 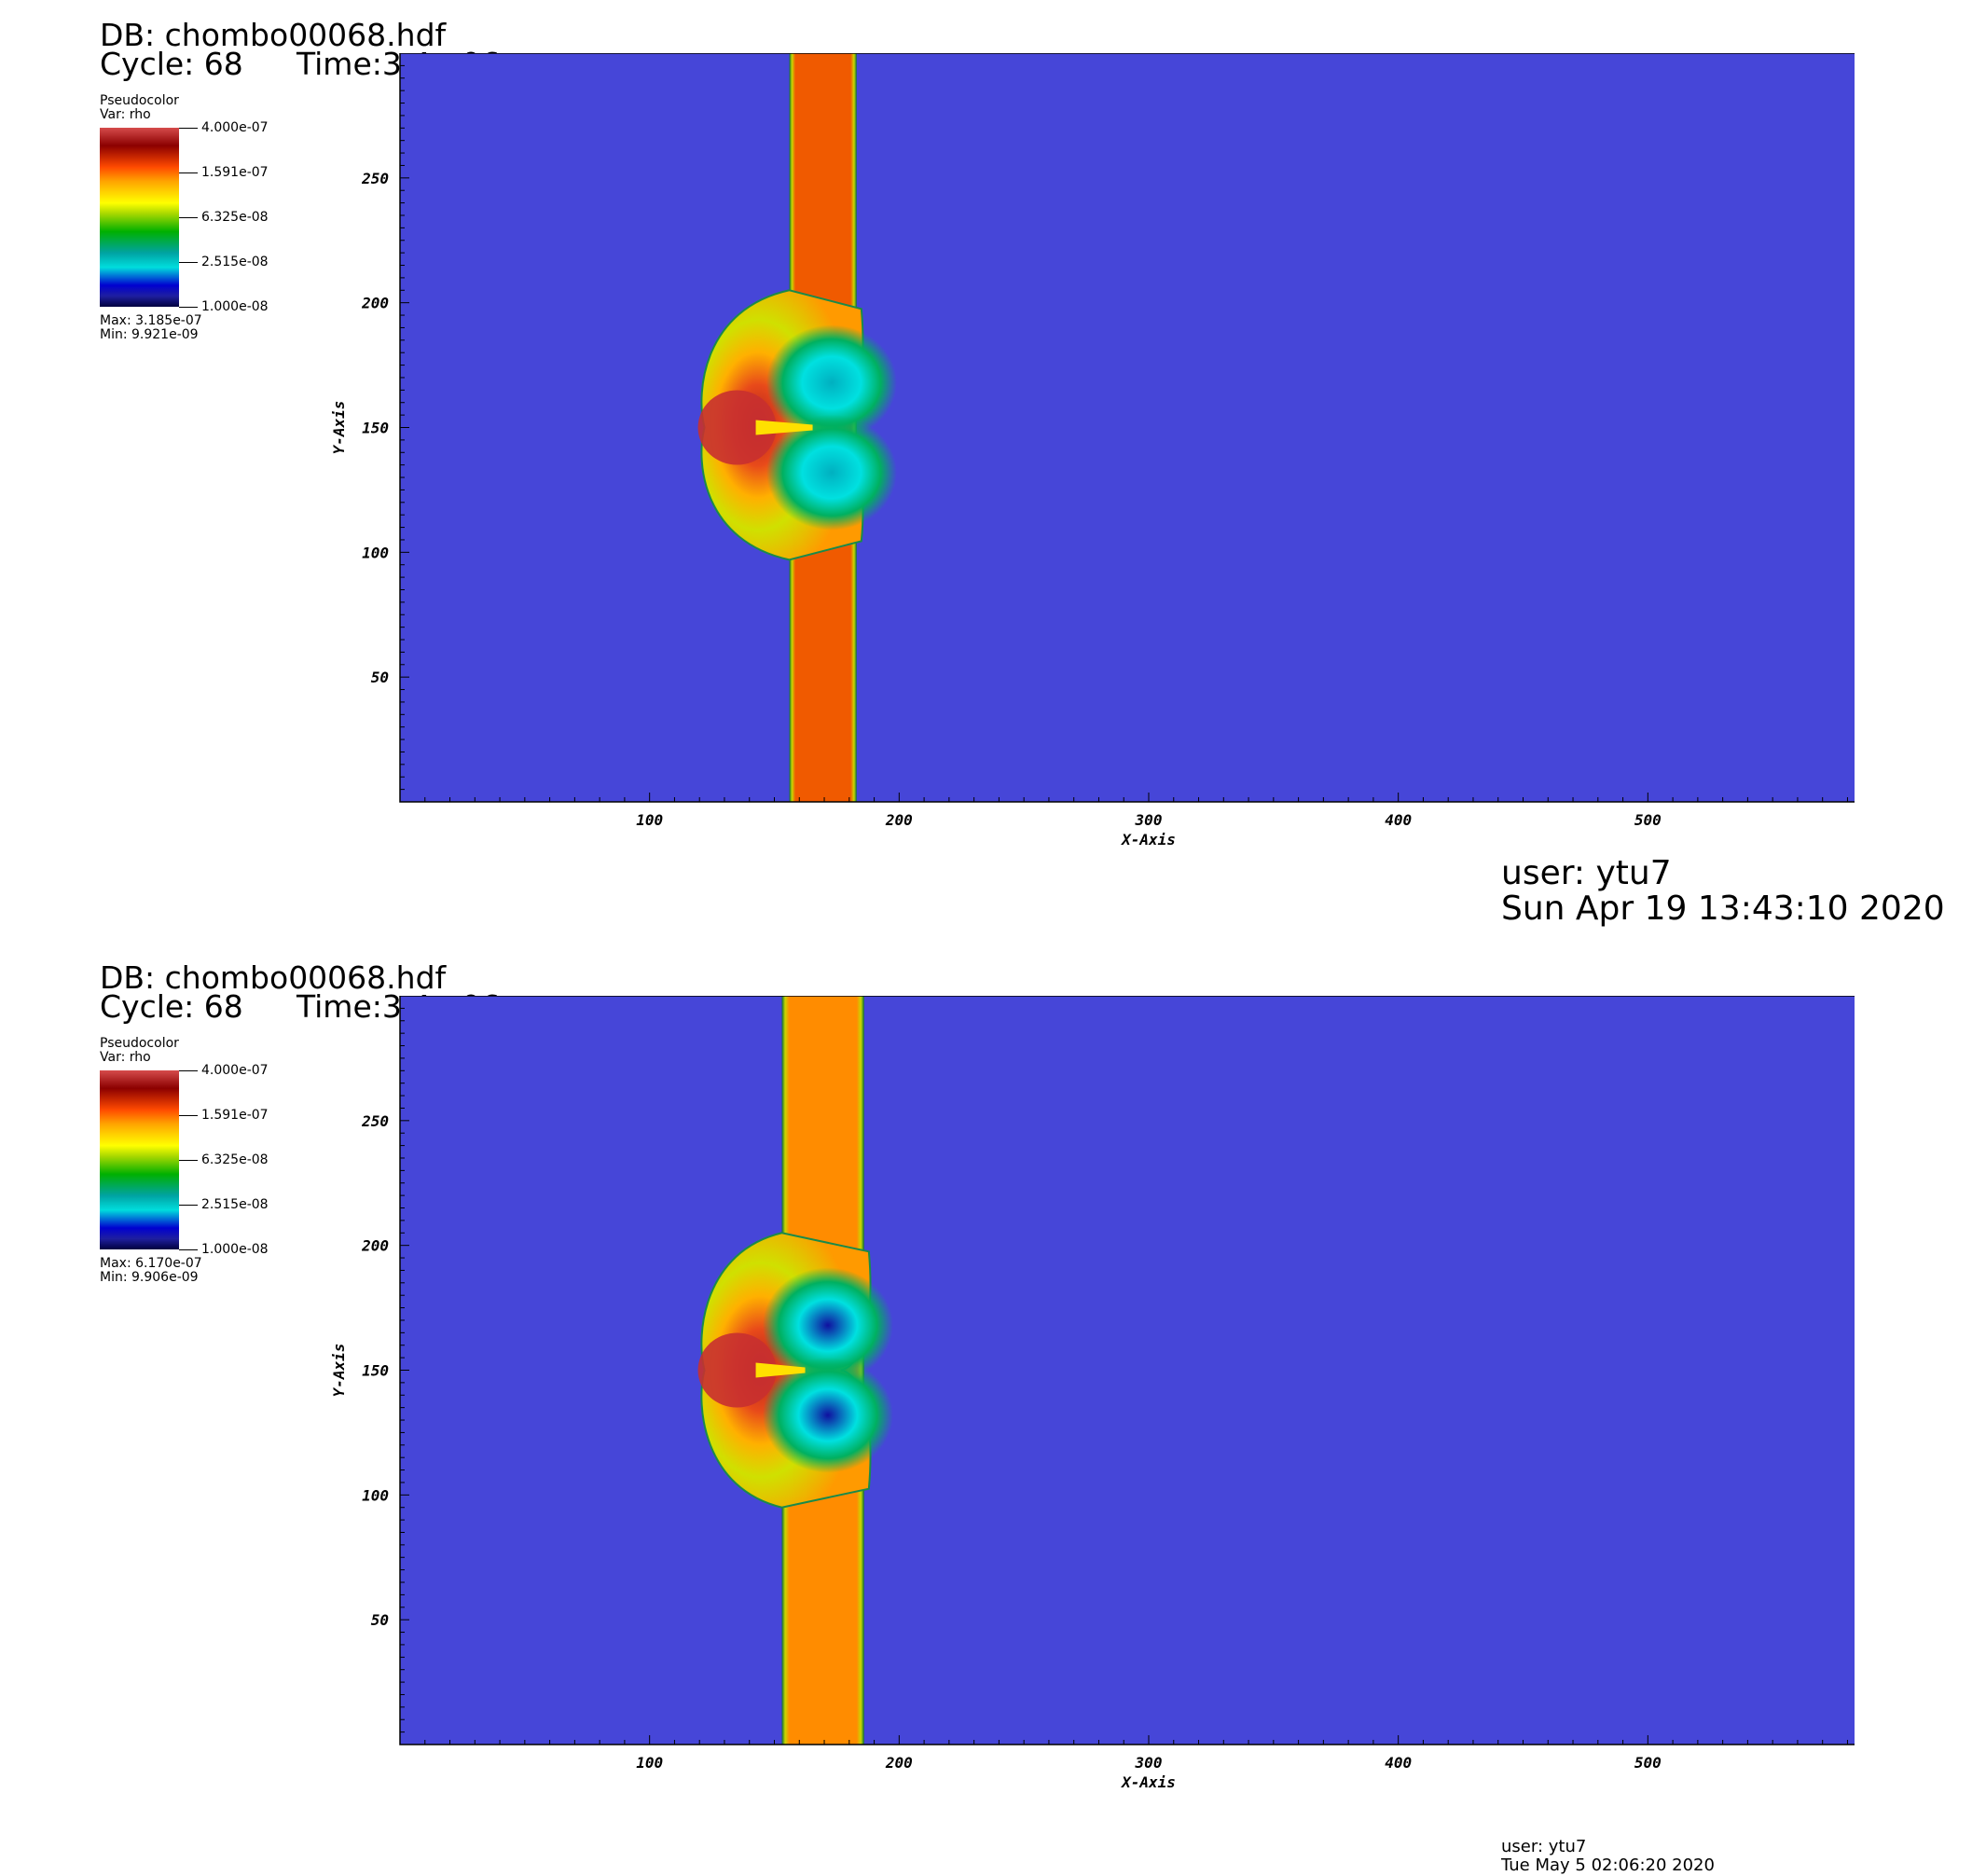 What do you see at coordinates (151, 1264) in the screenshot?
I see `legend-max: Max: 6.170e-07` at bounding box center [151, 1264].